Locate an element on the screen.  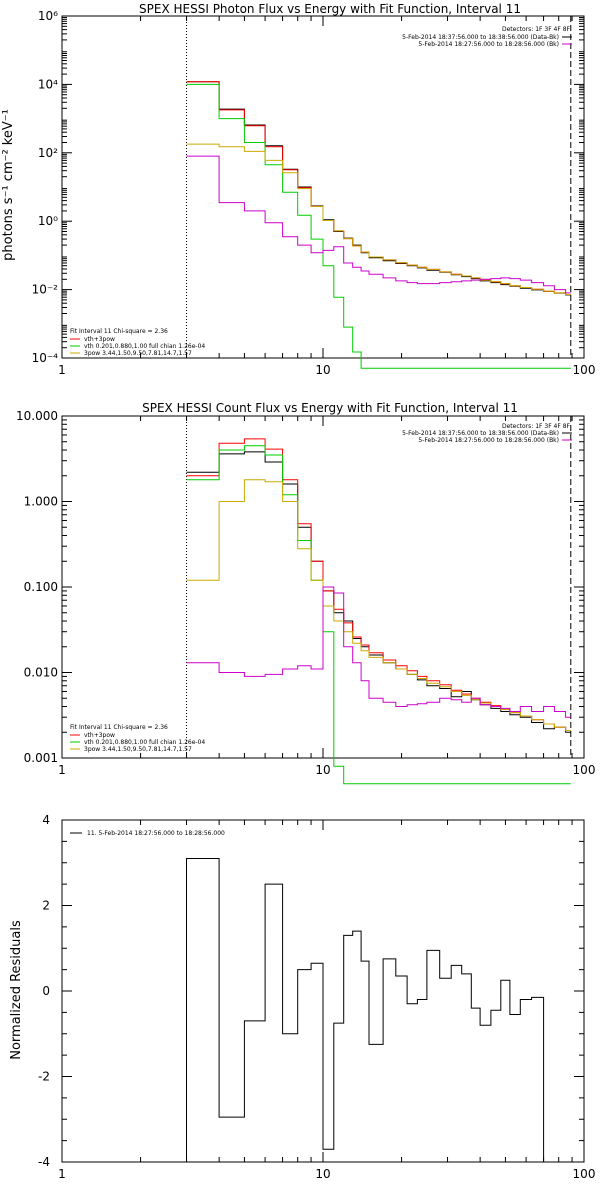
count-fit-line-1: Fit Interval 11 Chi-square = 2.36 is located at coordinates (119, 727).